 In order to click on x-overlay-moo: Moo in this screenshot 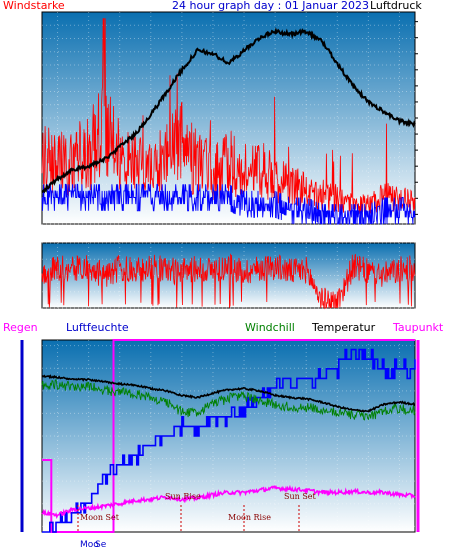, I will do `click(89, 545)`.